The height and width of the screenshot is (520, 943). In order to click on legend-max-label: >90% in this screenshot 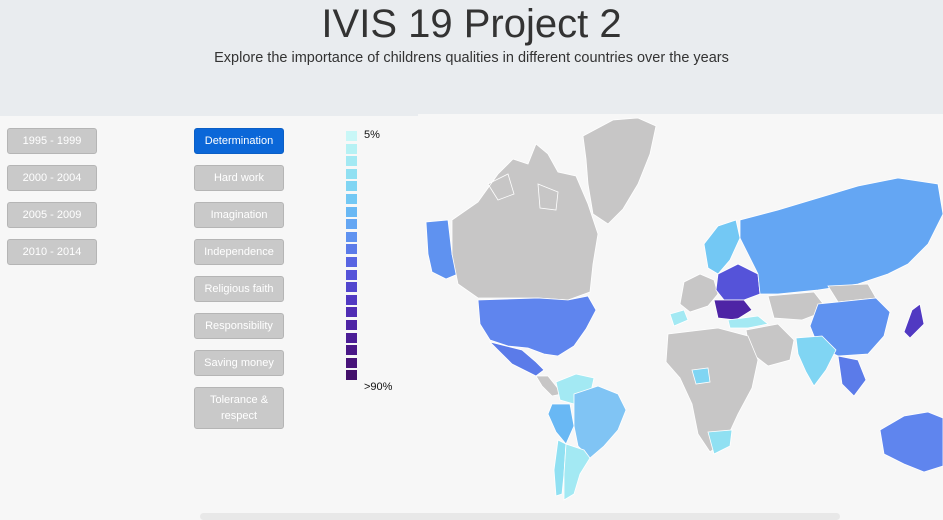, I will do `click(378, 387)`.